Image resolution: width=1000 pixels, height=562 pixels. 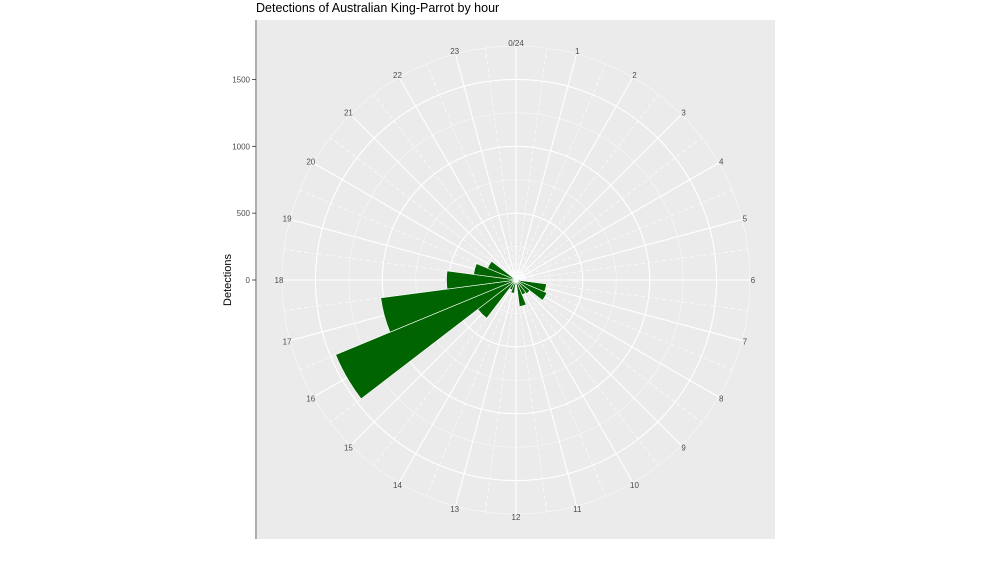 I want to click on hour-label-17: 17, so click(x=287, y=341).